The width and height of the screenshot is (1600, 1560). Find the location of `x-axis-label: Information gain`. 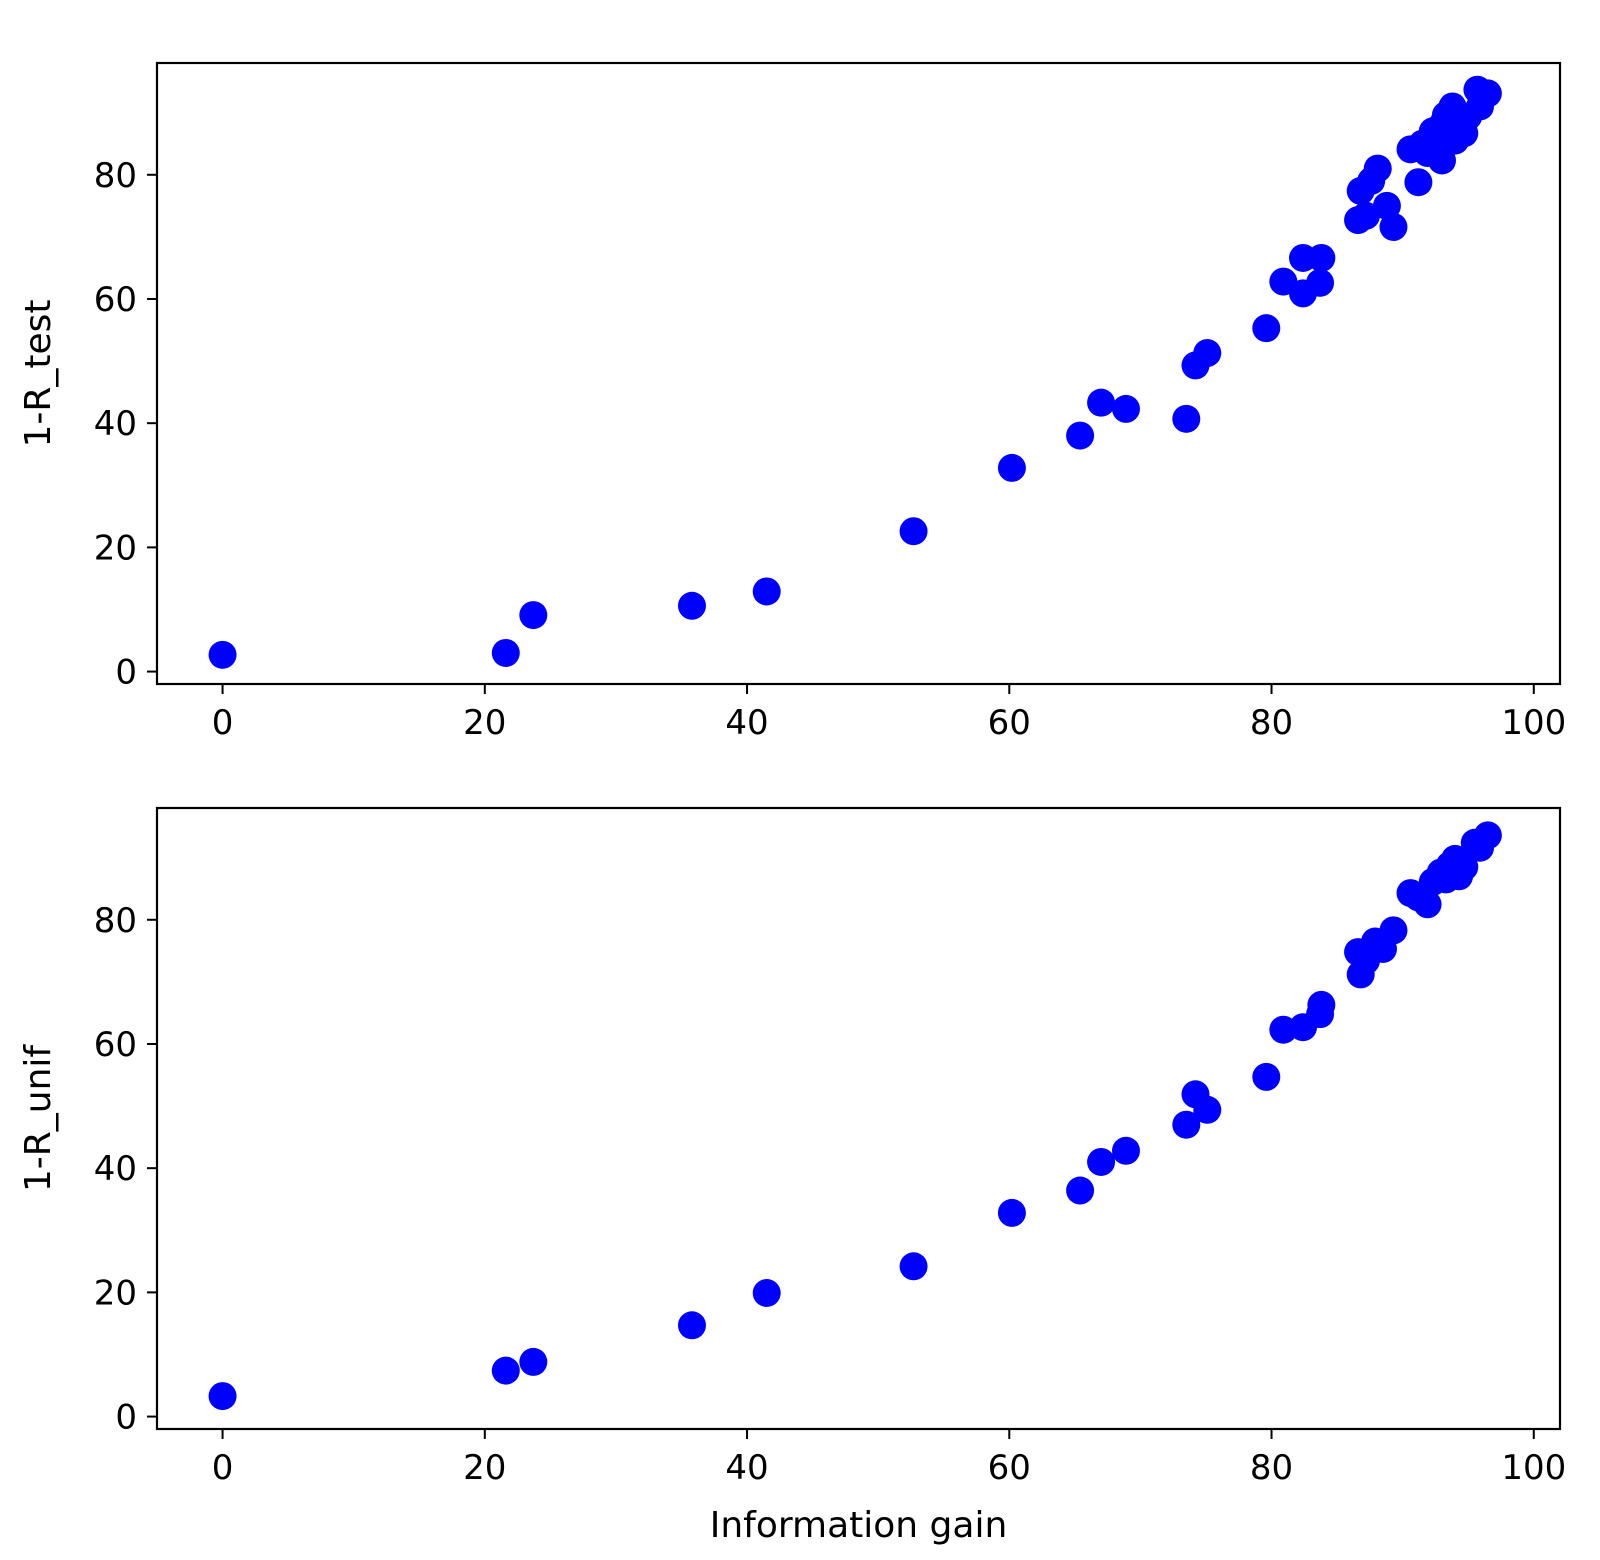

x-axis-label: Information gain is located at coordinates (859, 1525).